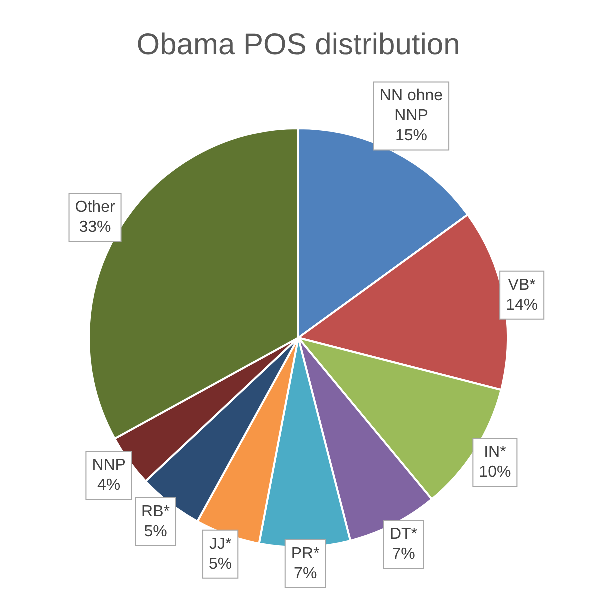  What do you see at coordinates (522, 285) in the screenshot?
I see `slice-label: VB*` at bounding box center [522, 285].